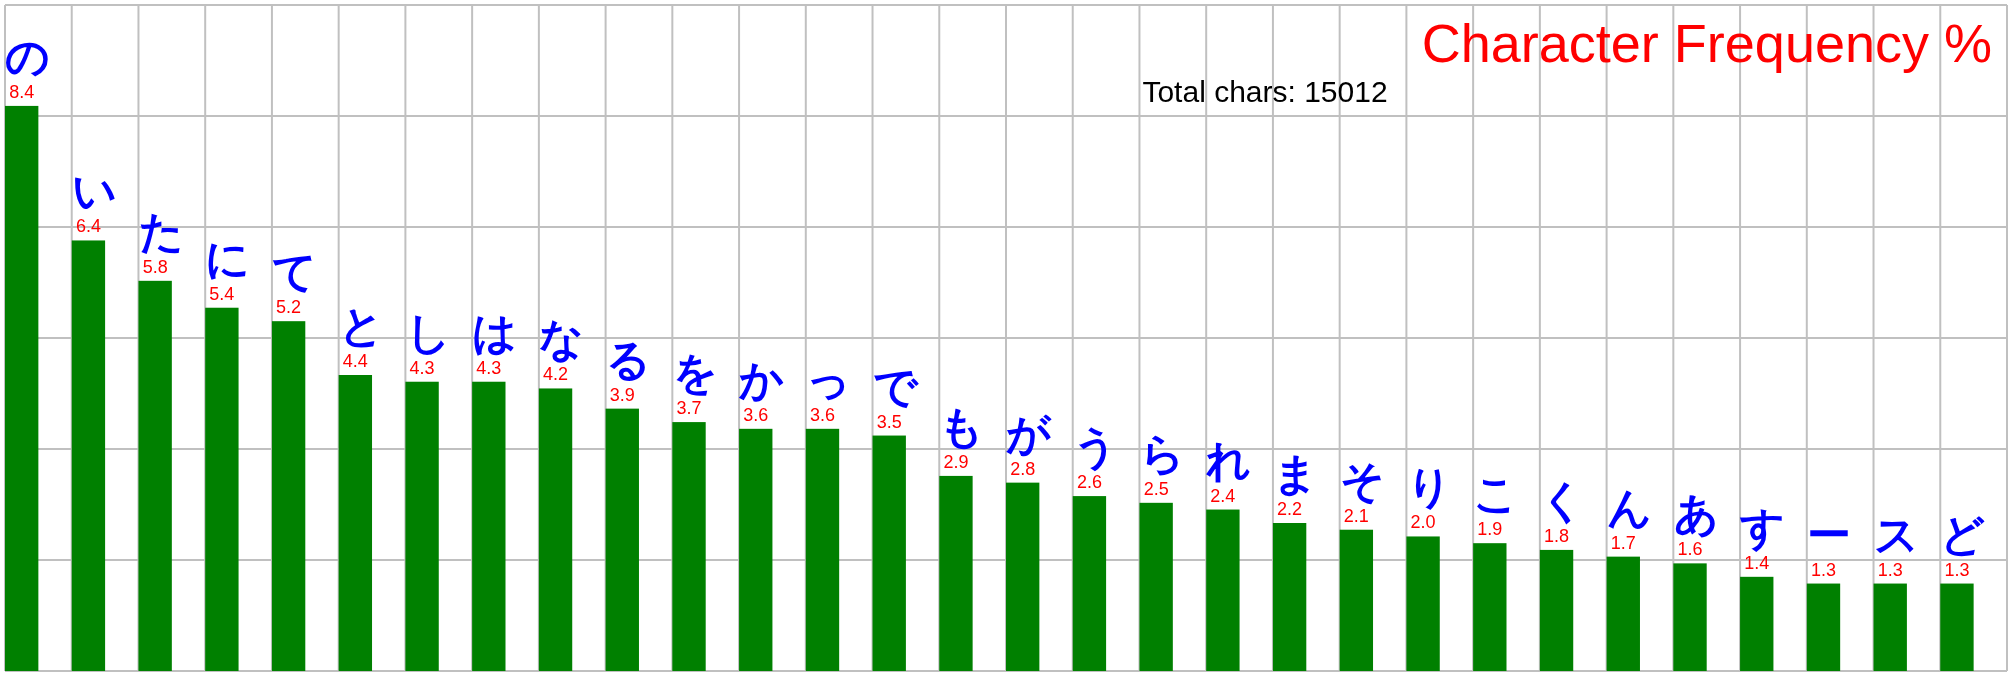 This screenshot has width=2011, height=677. I want to click on data-label: 2.5, so click(1156, 488).